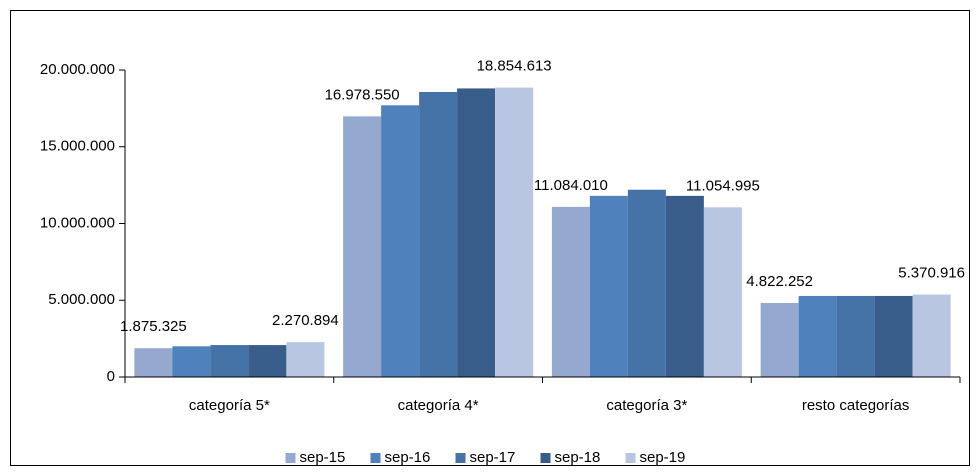 The width and height of the screenshot is (980, 474). Describe the element at coordinates (493, 457) in the screenshot. I see `legend-label: sep-17` at that location.